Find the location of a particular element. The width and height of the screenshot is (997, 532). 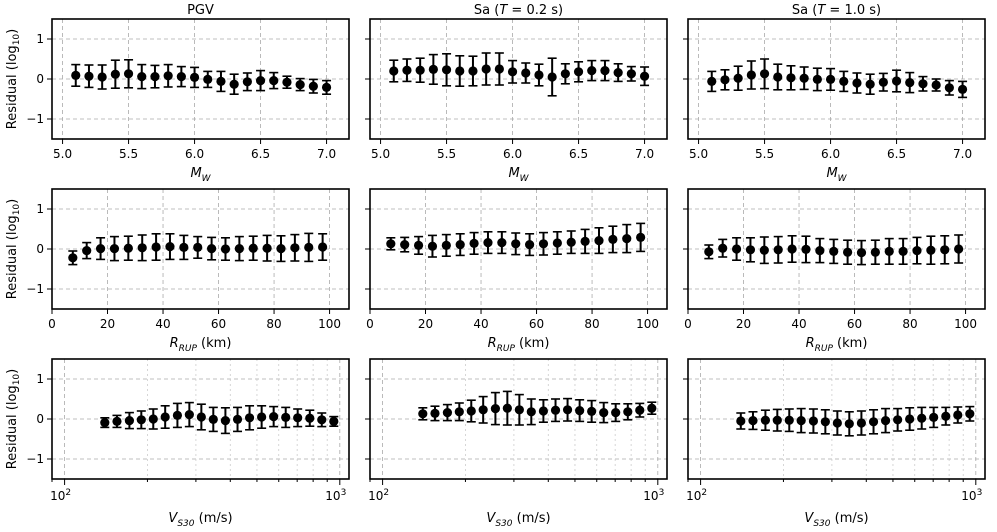

panel: 10² 10³ is located at coordinates (834, 430).